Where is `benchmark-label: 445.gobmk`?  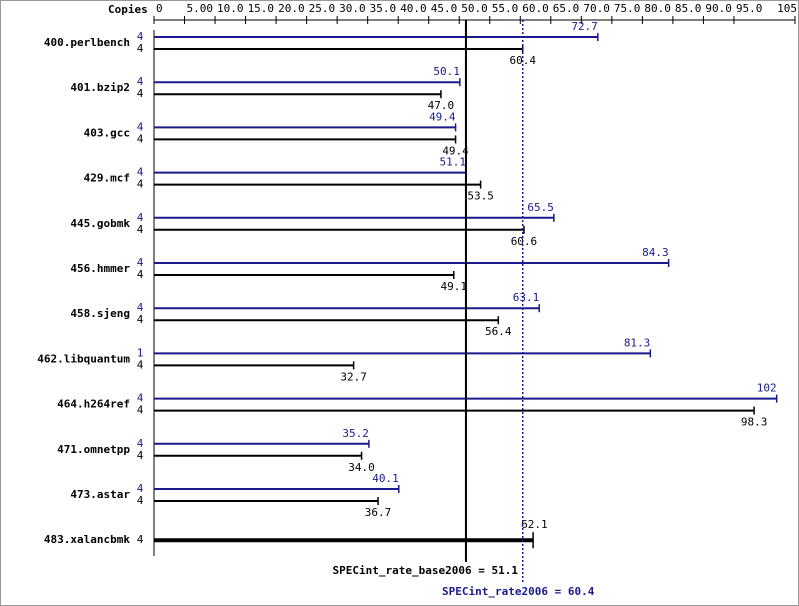 benchmark-label: 445.gobmk is located at coordinates (100, 223).